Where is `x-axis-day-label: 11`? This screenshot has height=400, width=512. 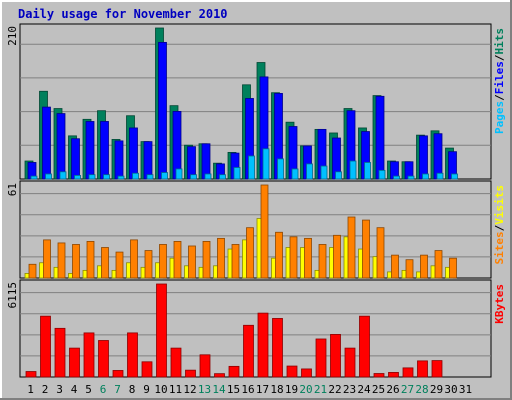 x-axis-day-label: 11 is located at coordinates (175, 389).